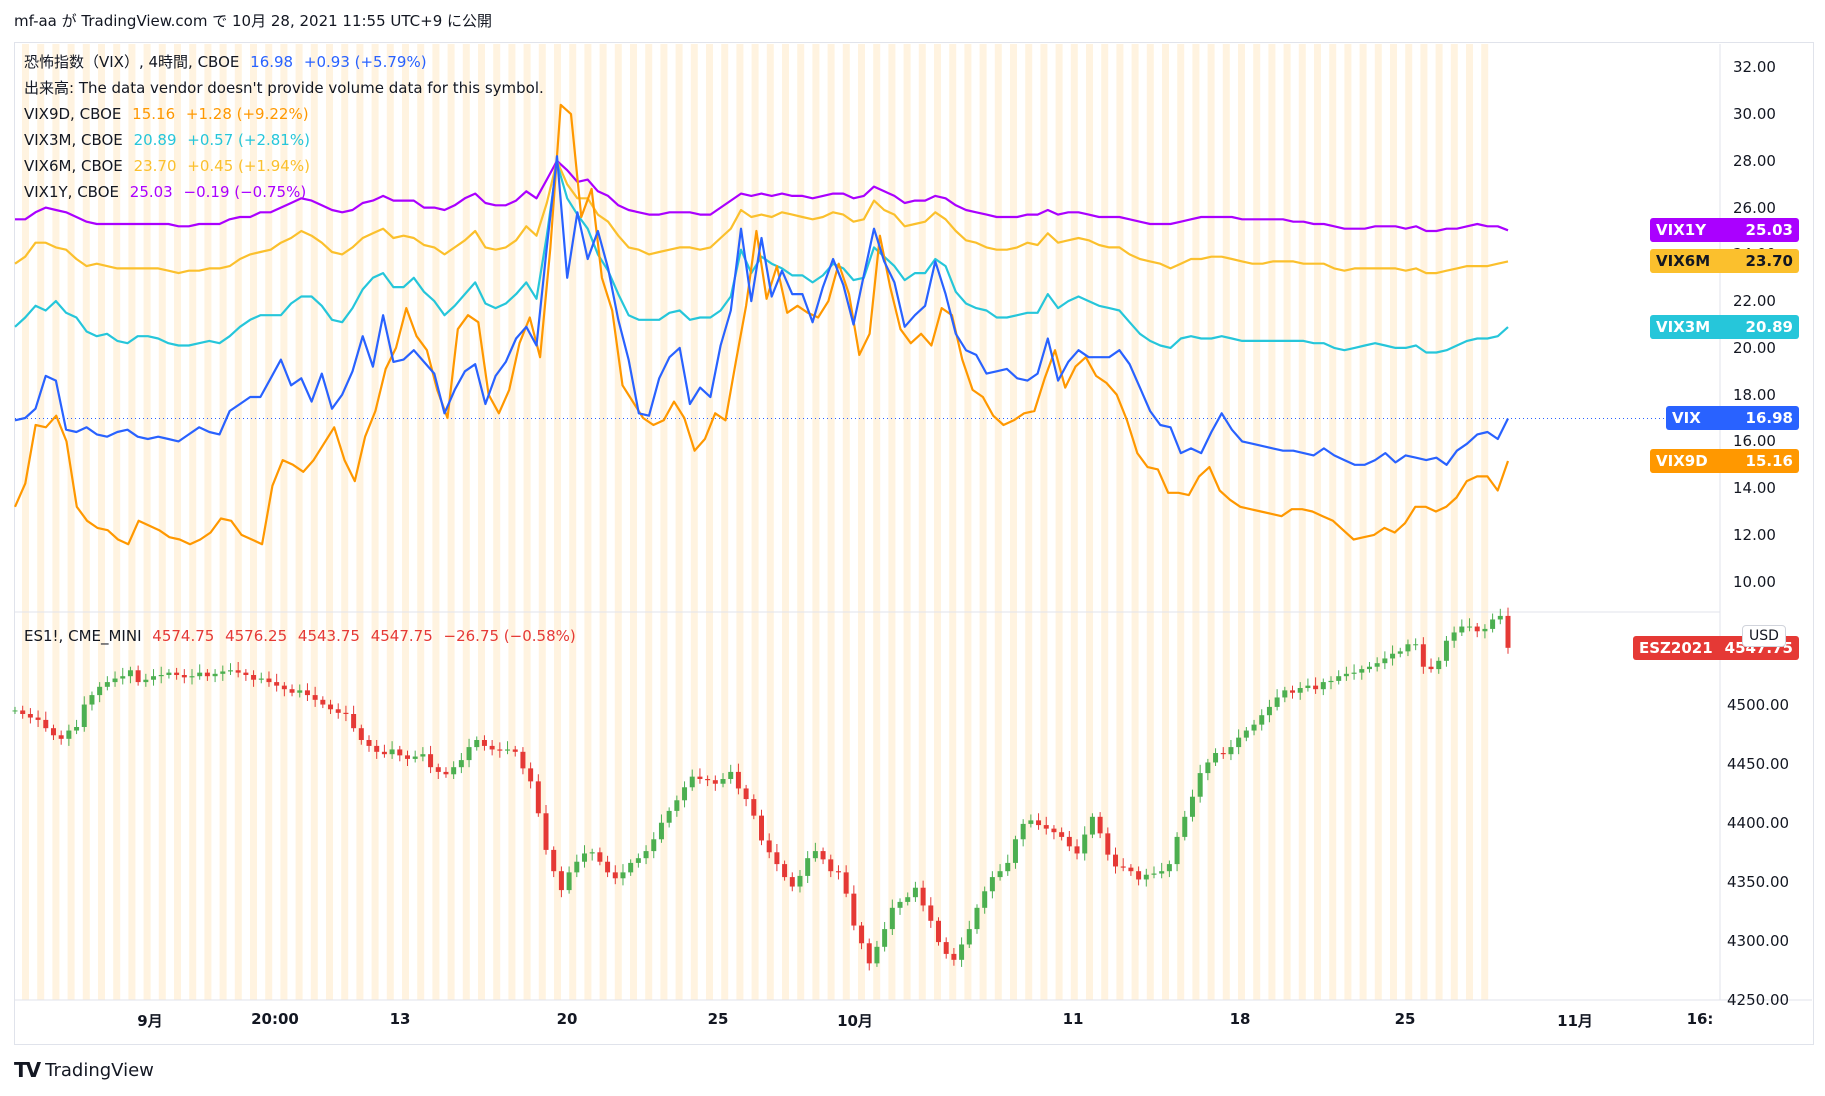 The image size is (1825, 1096). I want to click on time-axis-tick: 18, so click(1240, 1019).